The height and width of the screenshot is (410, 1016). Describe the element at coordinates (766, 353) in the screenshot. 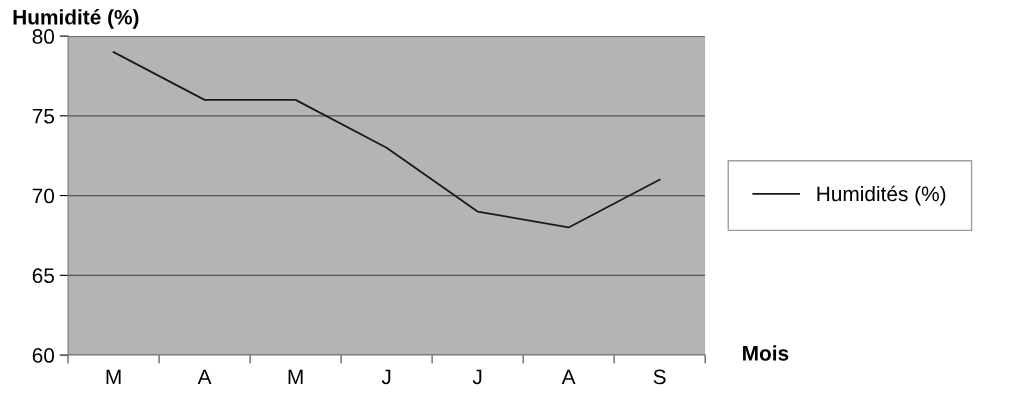

I see `x-axis-title: Mois` at that location.